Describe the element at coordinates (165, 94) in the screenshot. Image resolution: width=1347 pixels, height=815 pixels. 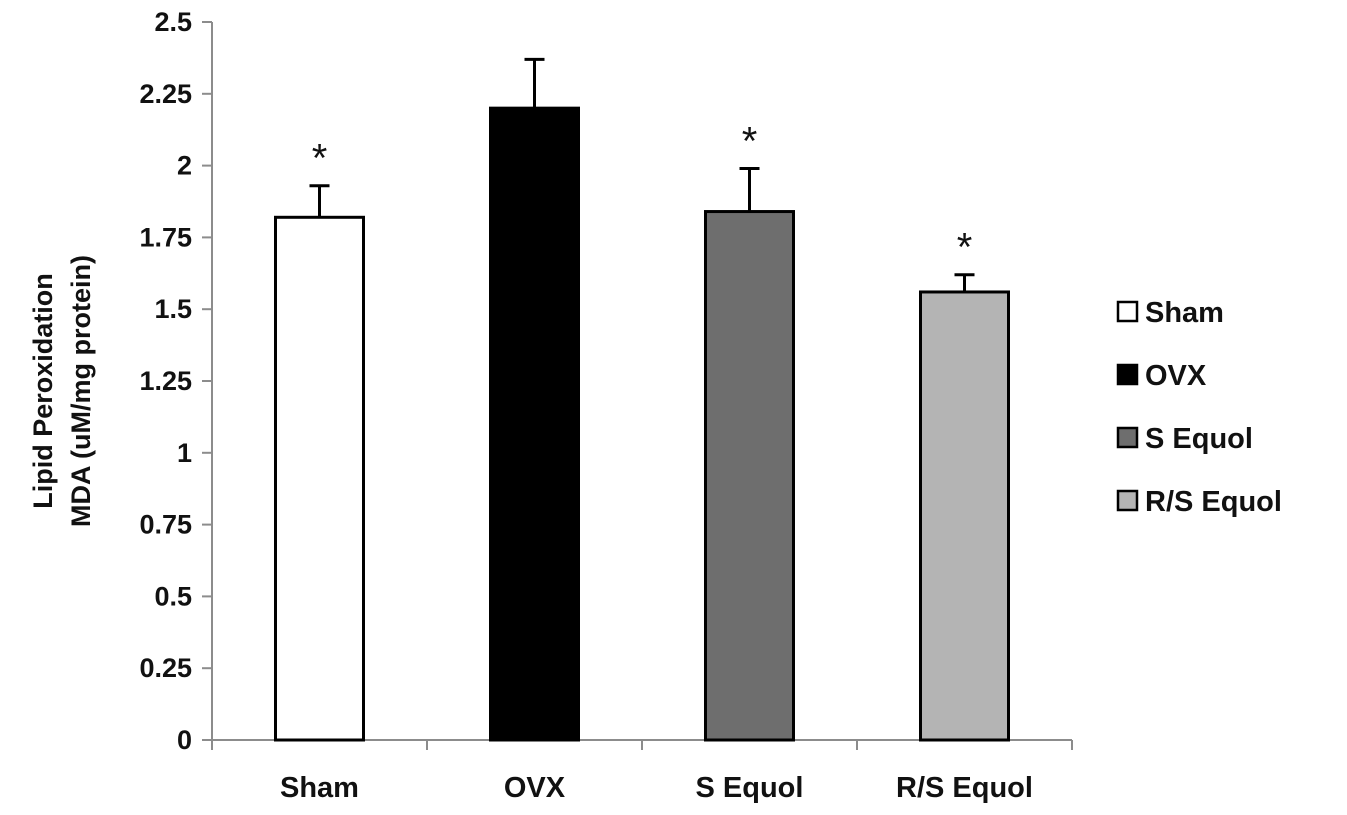
I see `y-tick-label: 2.25` at that location.